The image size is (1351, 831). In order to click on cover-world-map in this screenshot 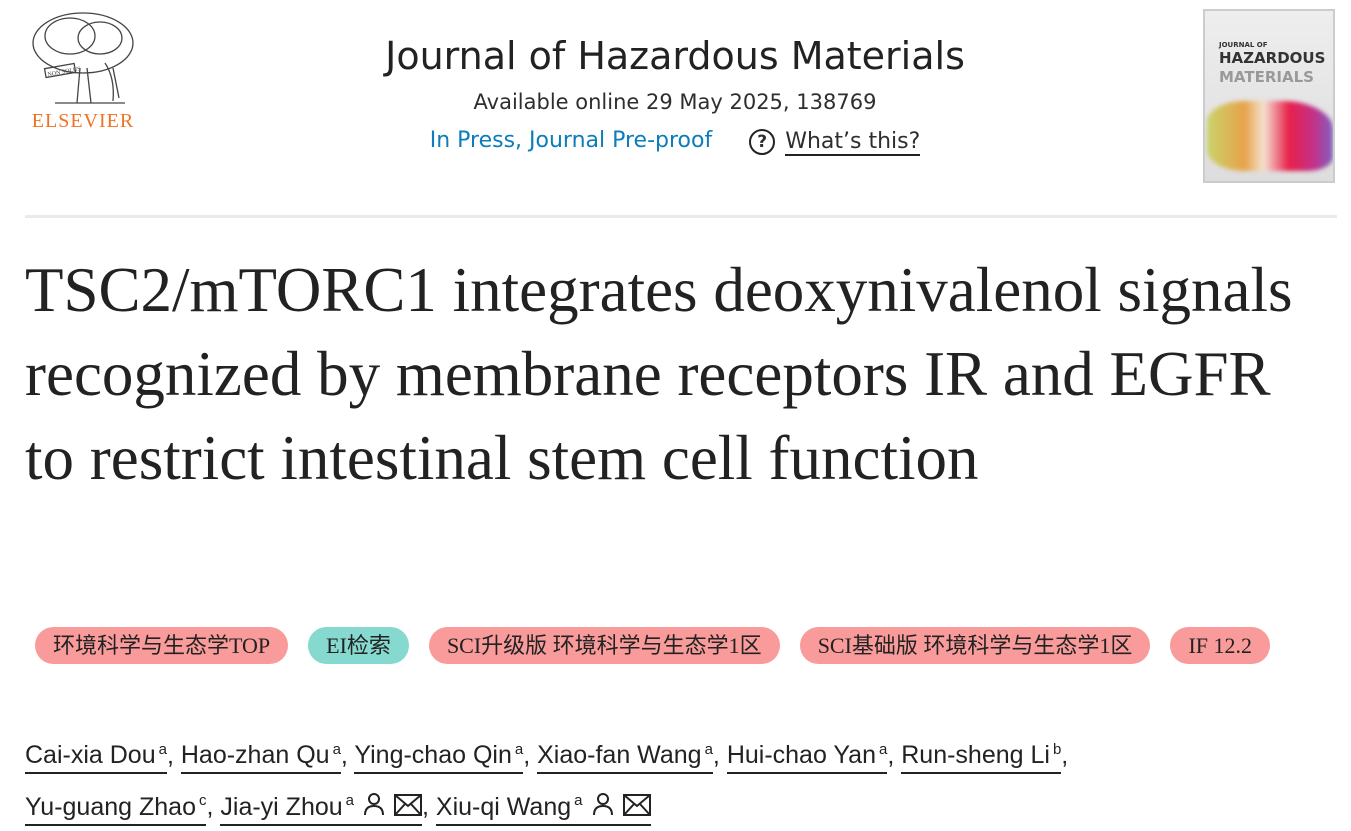, I will do `click(1270, 136)`.